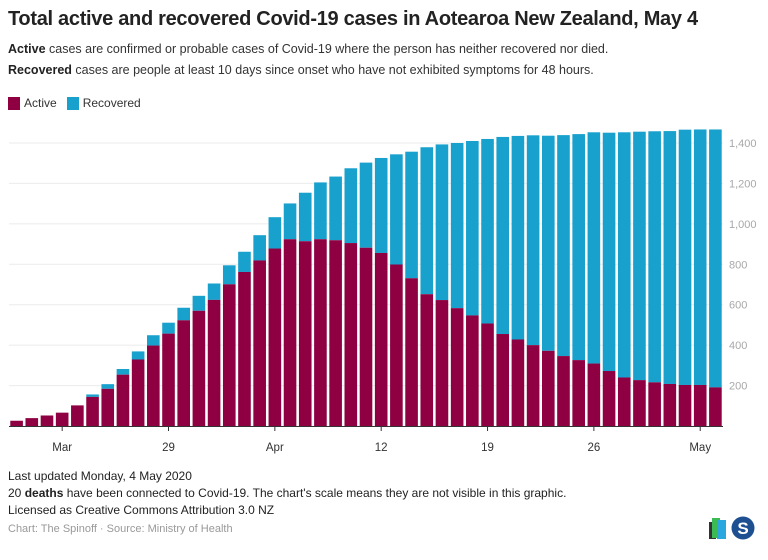 The height and width of the screenshot is (560, 768). I want to click on legend-label-active: Active, so click(40, 103).